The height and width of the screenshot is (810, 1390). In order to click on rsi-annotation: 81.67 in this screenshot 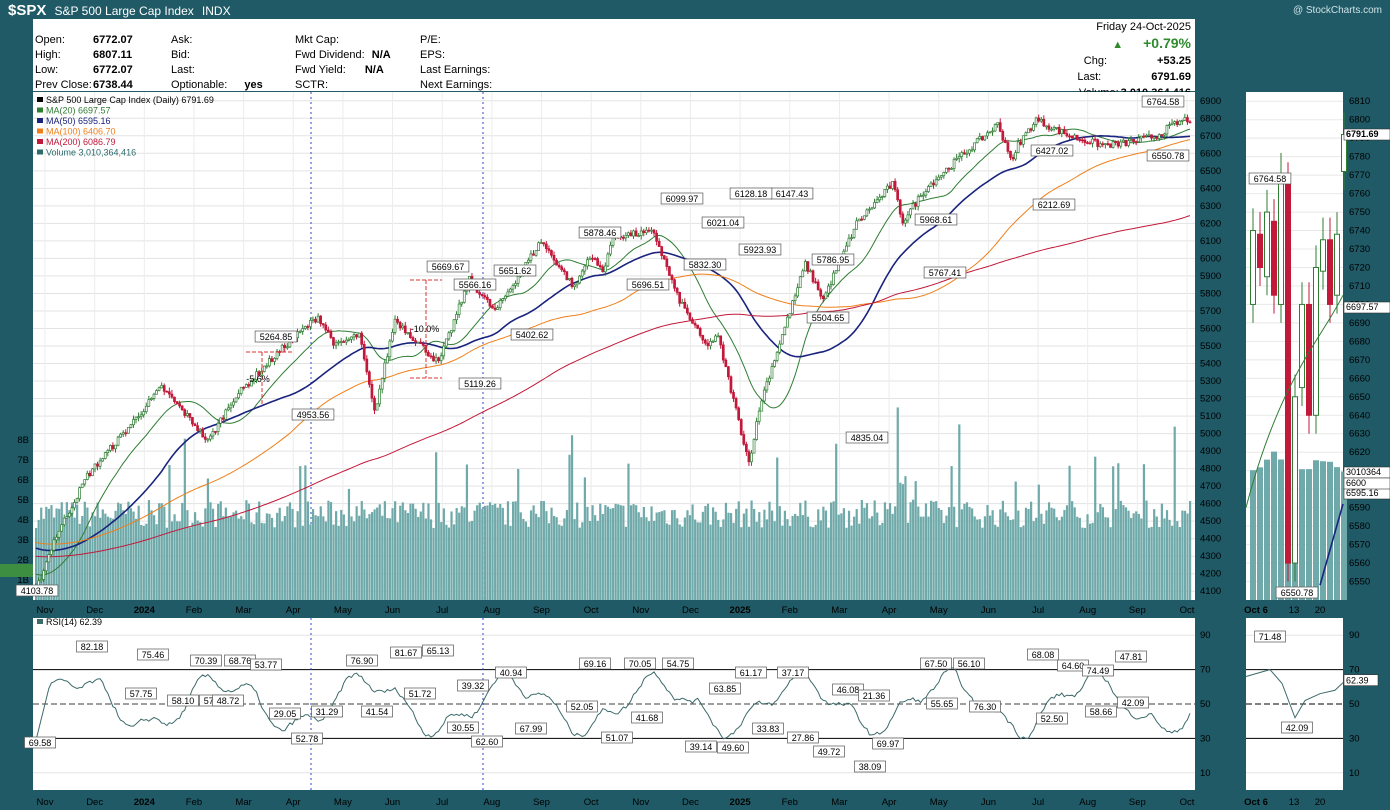, I will do `click(406, 653)`.